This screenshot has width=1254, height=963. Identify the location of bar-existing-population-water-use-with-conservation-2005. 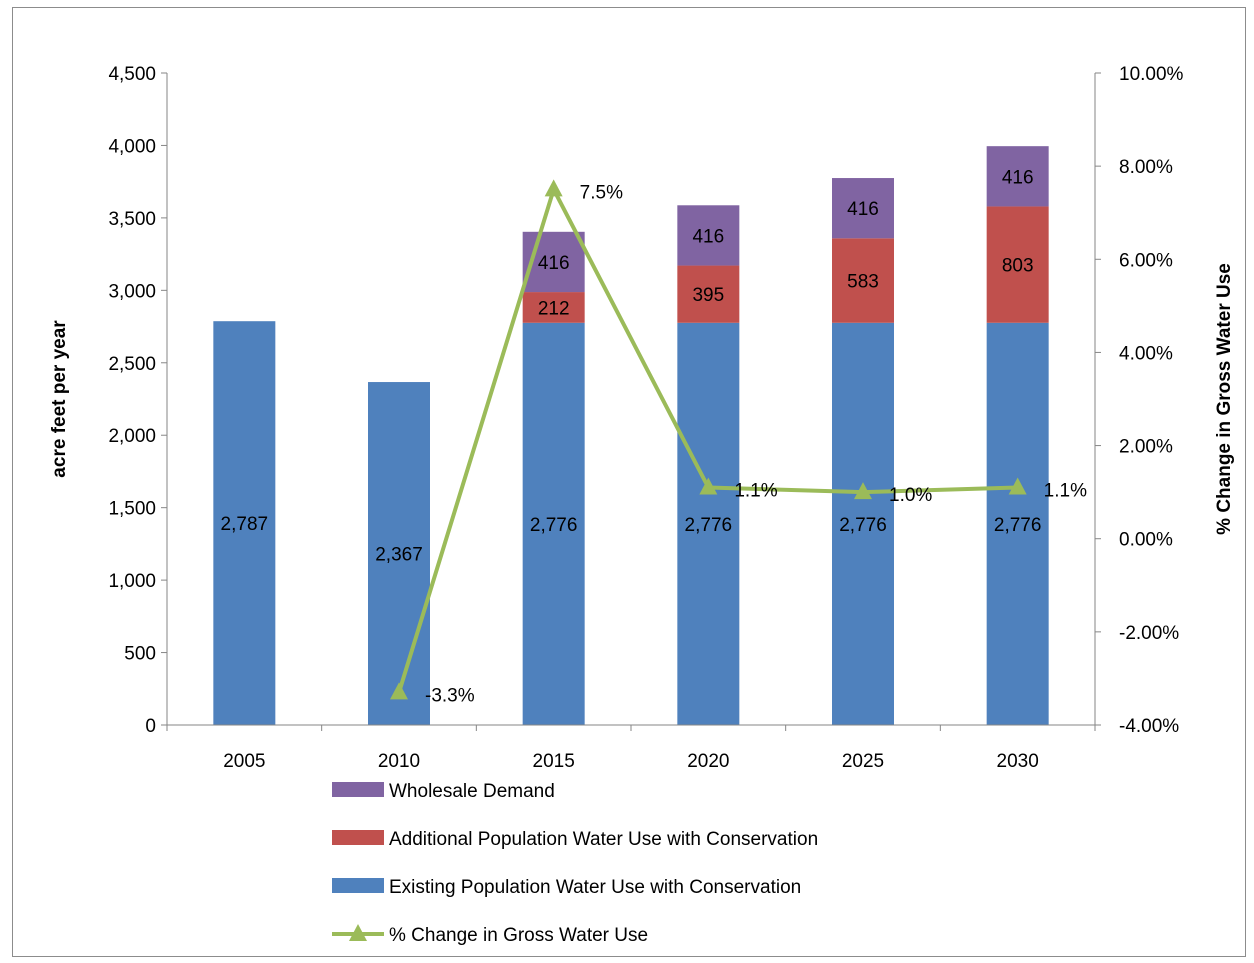
(244, 523).